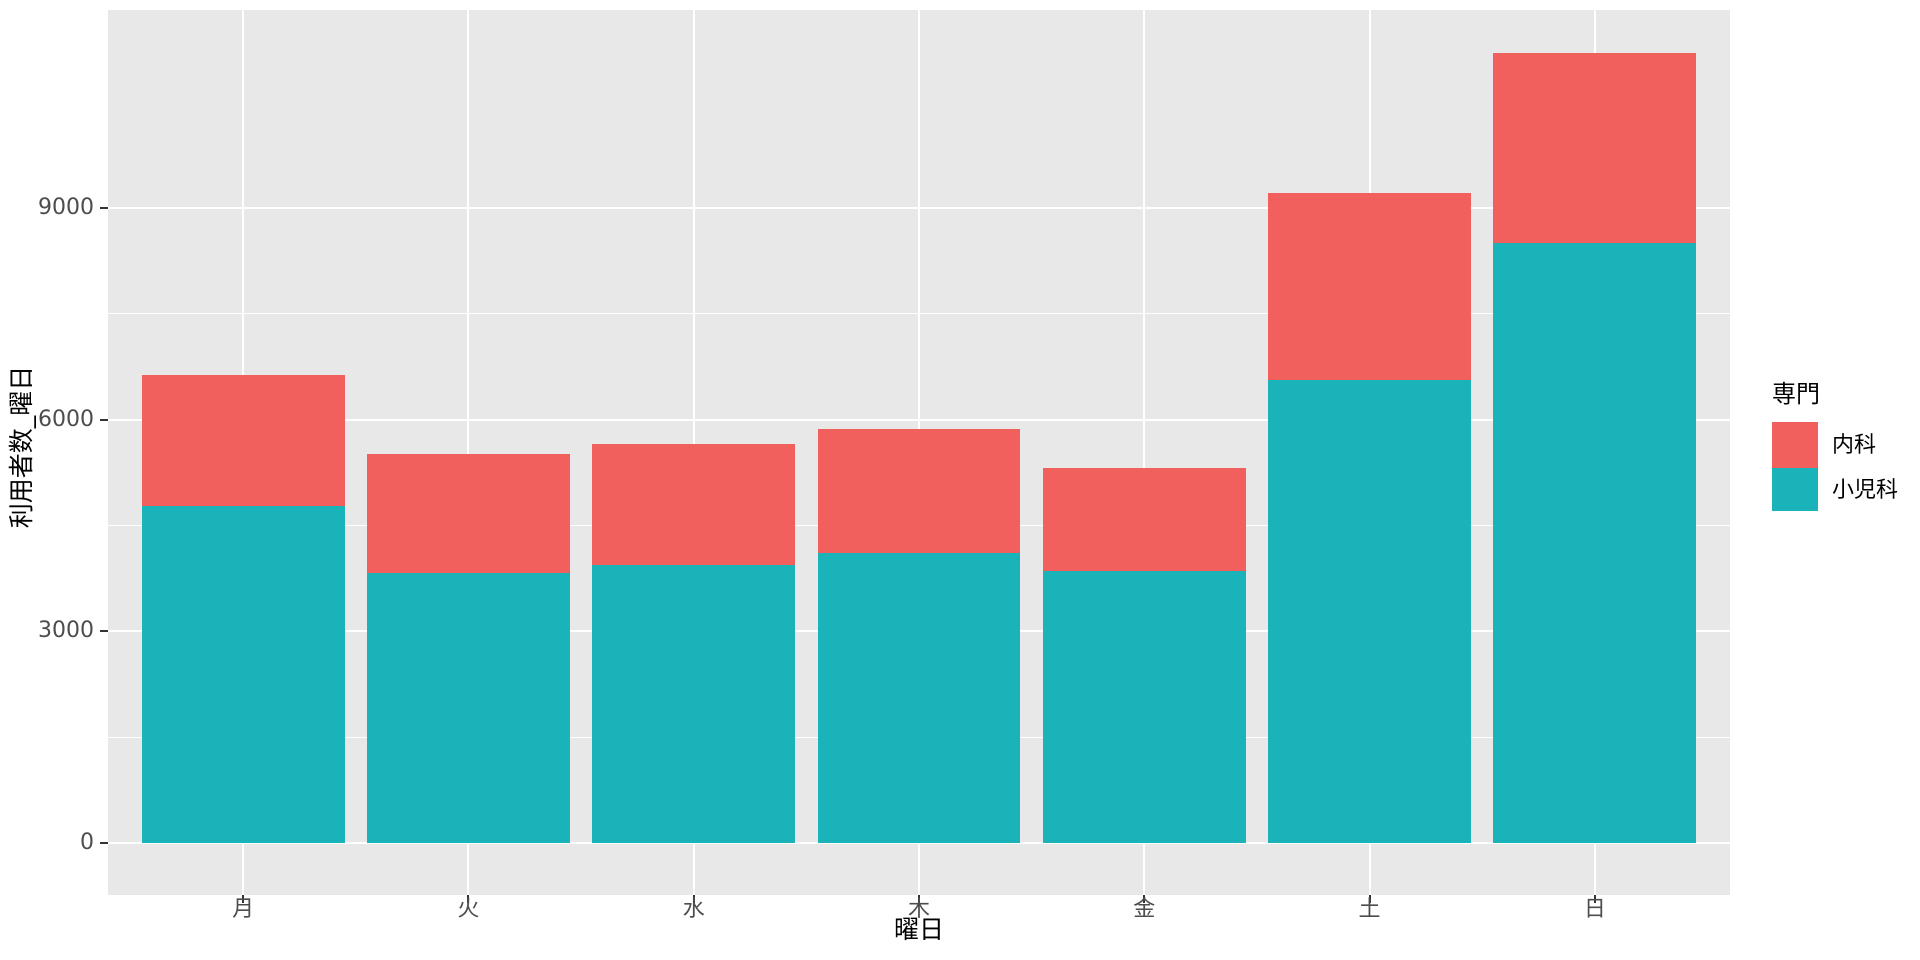  What do you see at coordinates (243, 440) in the screenshot?
I see `bar-segment-内科-月` at bounding box center [243, 440].